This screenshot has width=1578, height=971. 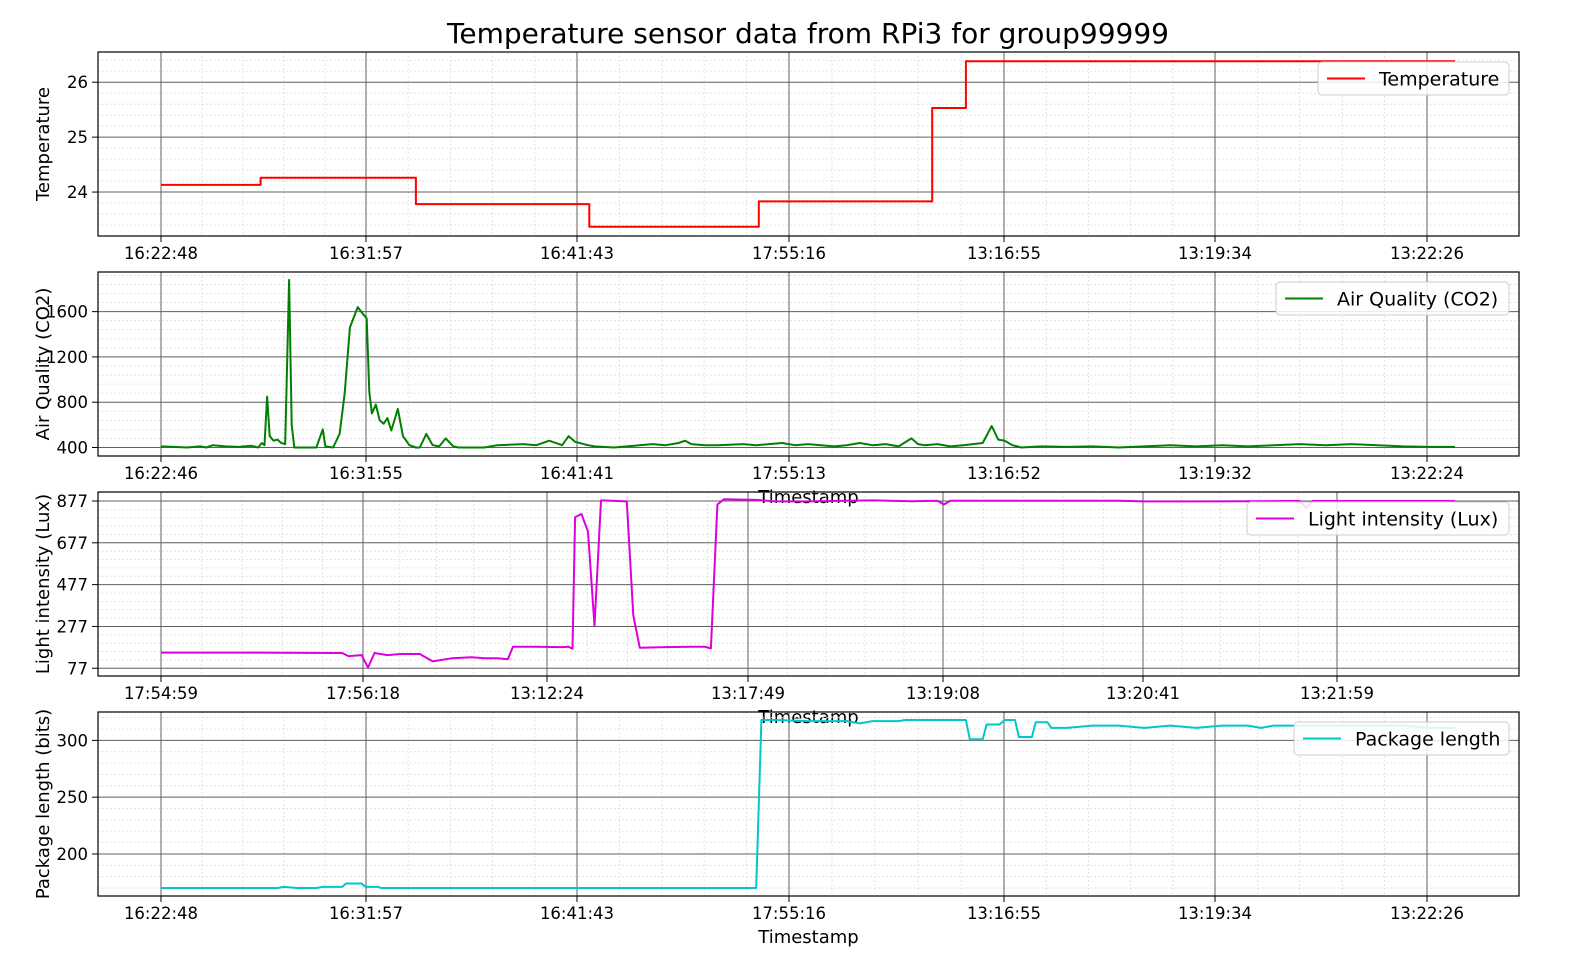 I want to click on x-tick-label: 13:17:49, so click(x=748, y=693).